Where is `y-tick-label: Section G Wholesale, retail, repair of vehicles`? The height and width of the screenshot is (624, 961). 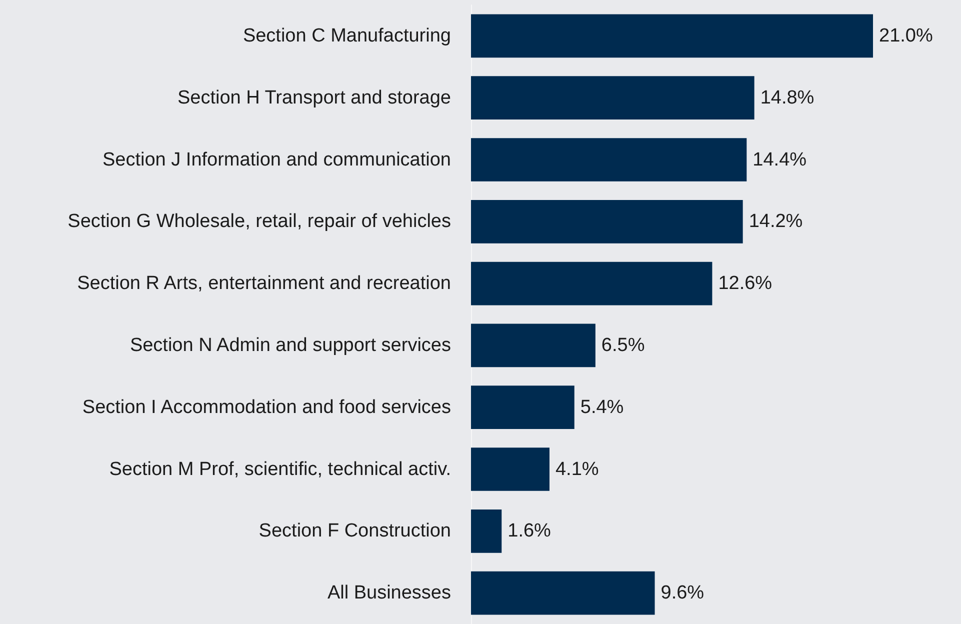
y-tick-label: Section G Wholesale, retail, repair of vehicles is located at coordinates (259, 221).